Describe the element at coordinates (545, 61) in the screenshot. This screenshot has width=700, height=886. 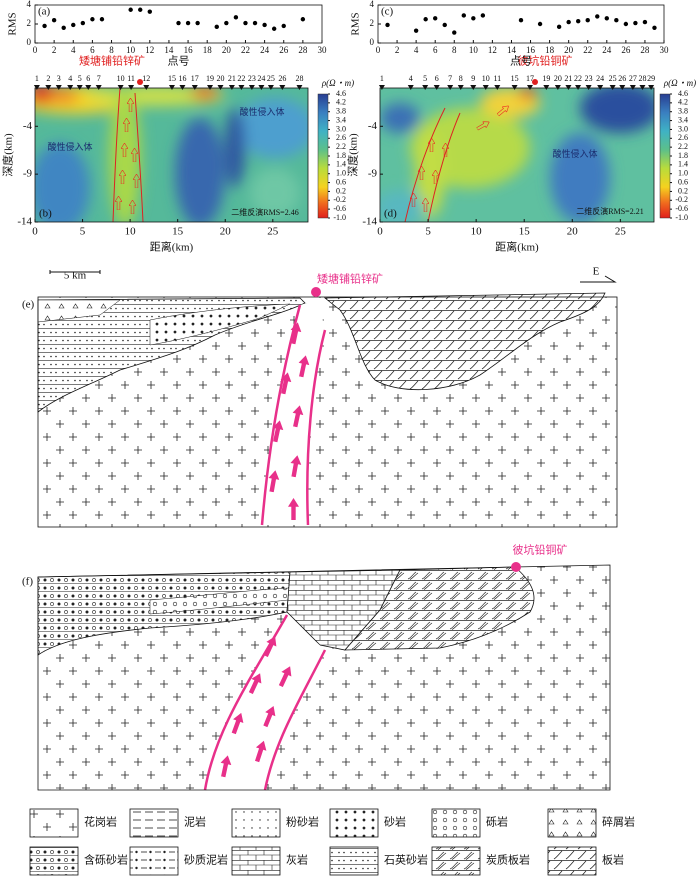
I see `mine-label: 彼坑铅铜矿` at that location.